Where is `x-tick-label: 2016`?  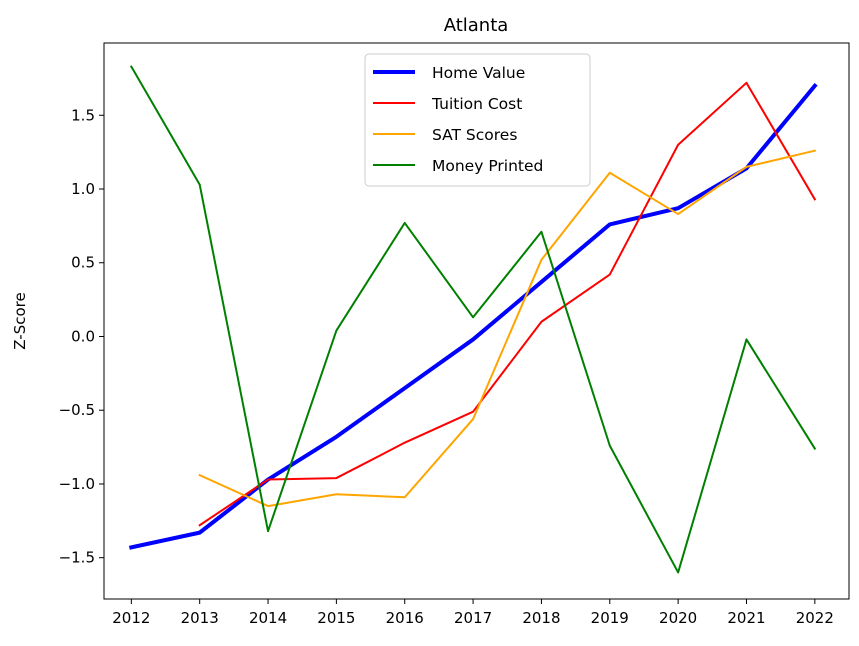 x-tick-label: 2016 is located at coordinates (405, 618).